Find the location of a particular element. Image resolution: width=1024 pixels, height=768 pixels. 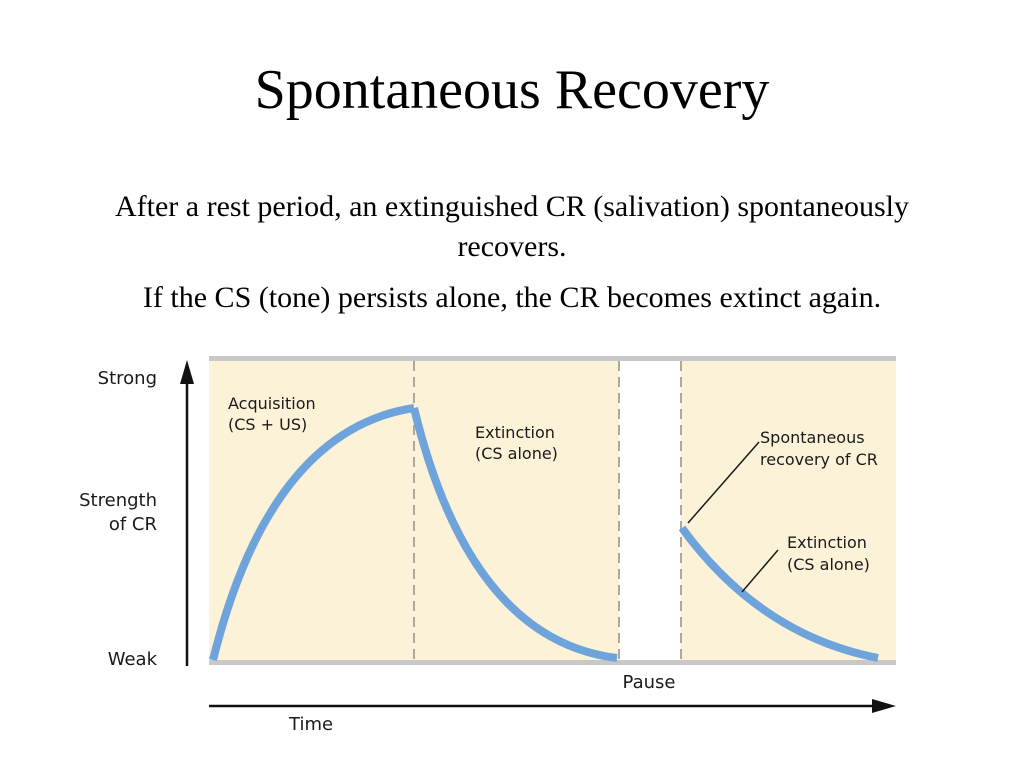

y-label-weak: Weak is located at coordinates (133, 659).